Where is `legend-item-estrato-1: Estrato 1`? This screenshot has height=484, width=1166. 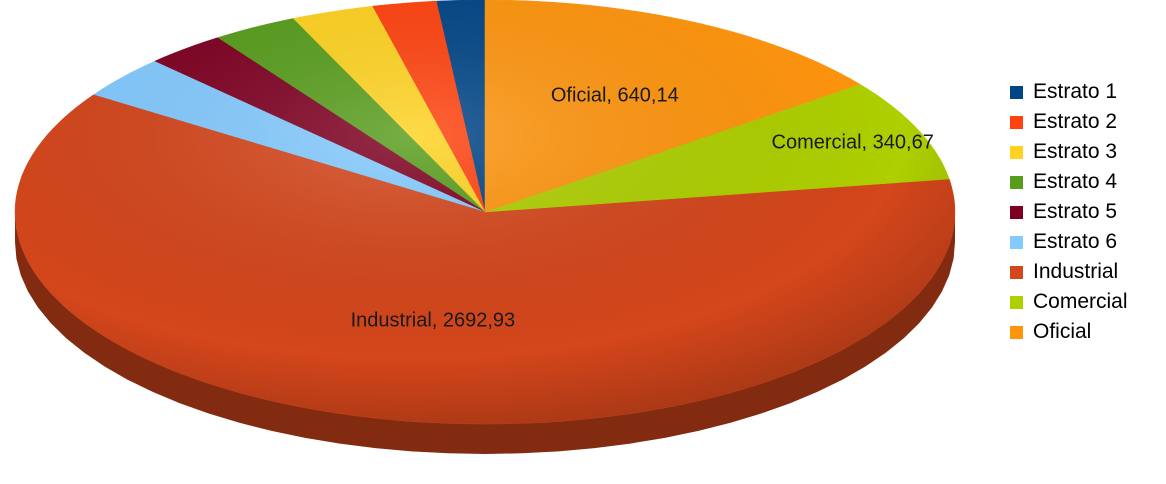
legend-item-estrato-1: Estrato 1 is located at coordinates (1069, 92).